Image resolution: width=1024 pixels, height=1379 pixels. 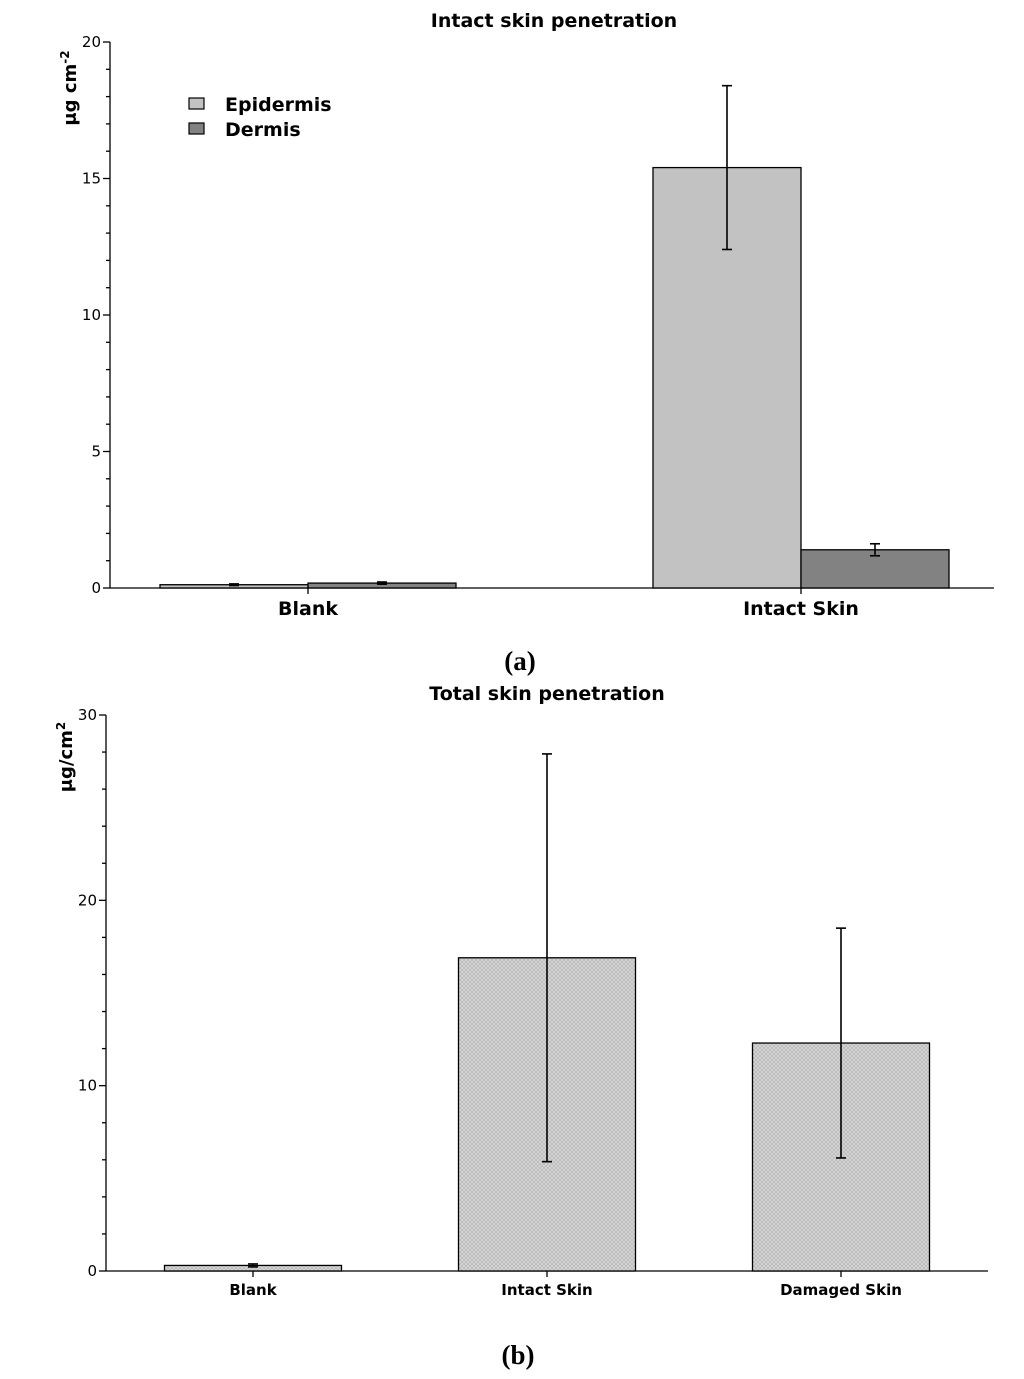 I want to click on panel-label-a: (a), so click(x=519, y=661).